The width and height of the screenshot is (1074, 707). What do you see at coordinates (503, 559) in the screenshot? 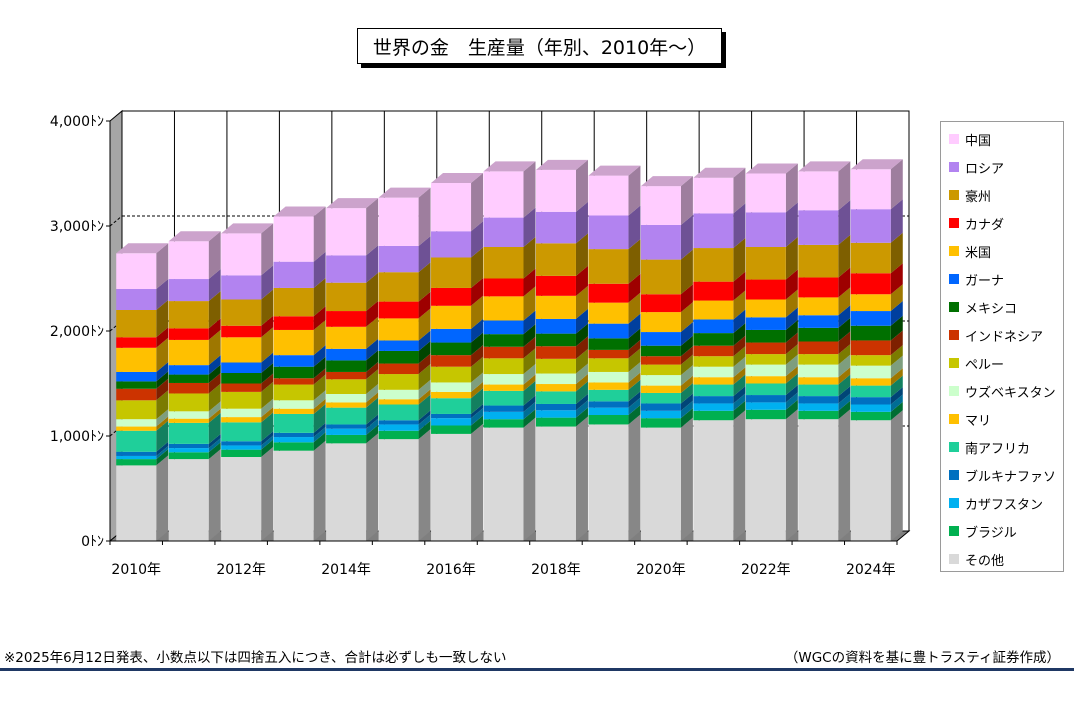
I see `x-axis: 2010年 2012年 2014年 2016年 2018年 2020年 2022年 2024年` at bounding box center [503, 559].